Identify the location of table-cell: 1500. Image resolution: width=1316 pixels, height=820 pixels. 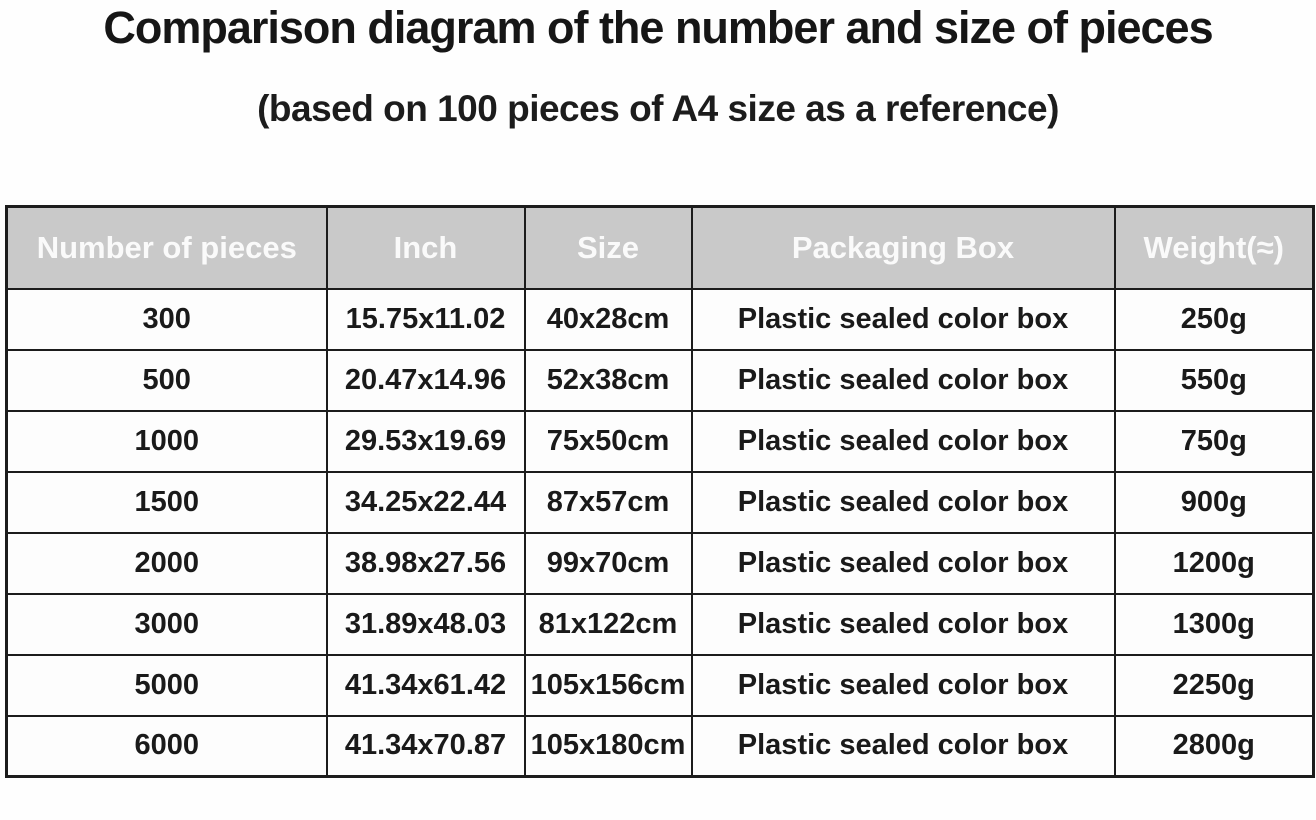
(166, 502).